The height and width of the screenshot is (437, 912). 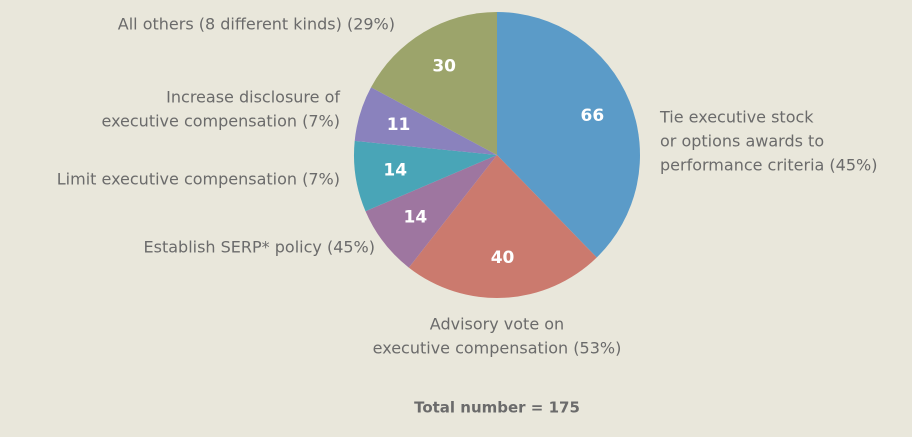 I want to click on slice-label: or options awards to, so click(x=742, y=141).